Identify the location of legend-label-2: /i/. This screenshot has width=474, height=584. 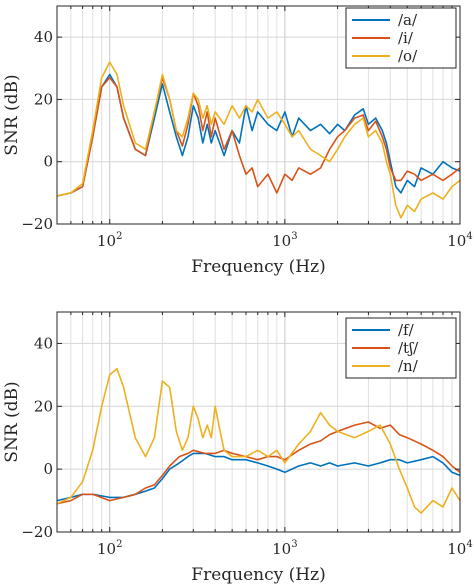
(406, 38).